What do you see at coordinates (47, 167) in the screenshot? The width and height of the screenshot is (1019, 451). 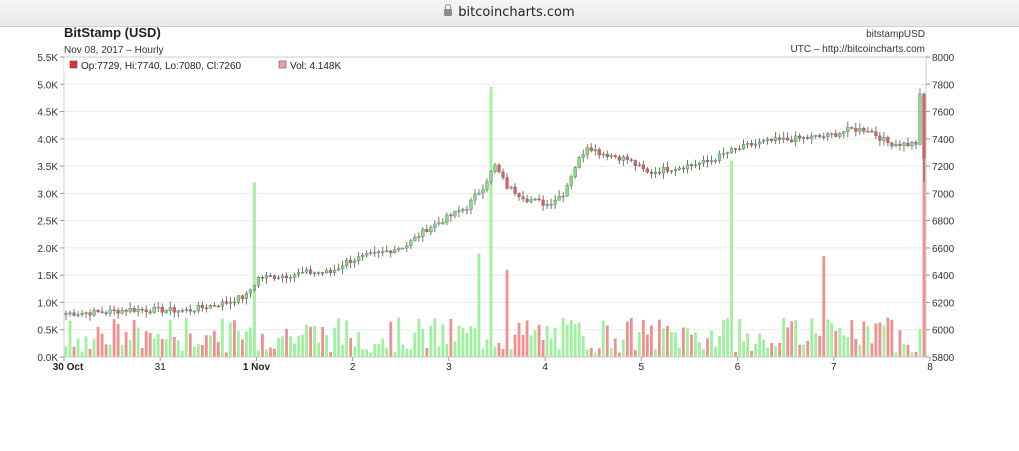 I see `volume-tick-label: 3.5K` at bounding box center [47, 167].